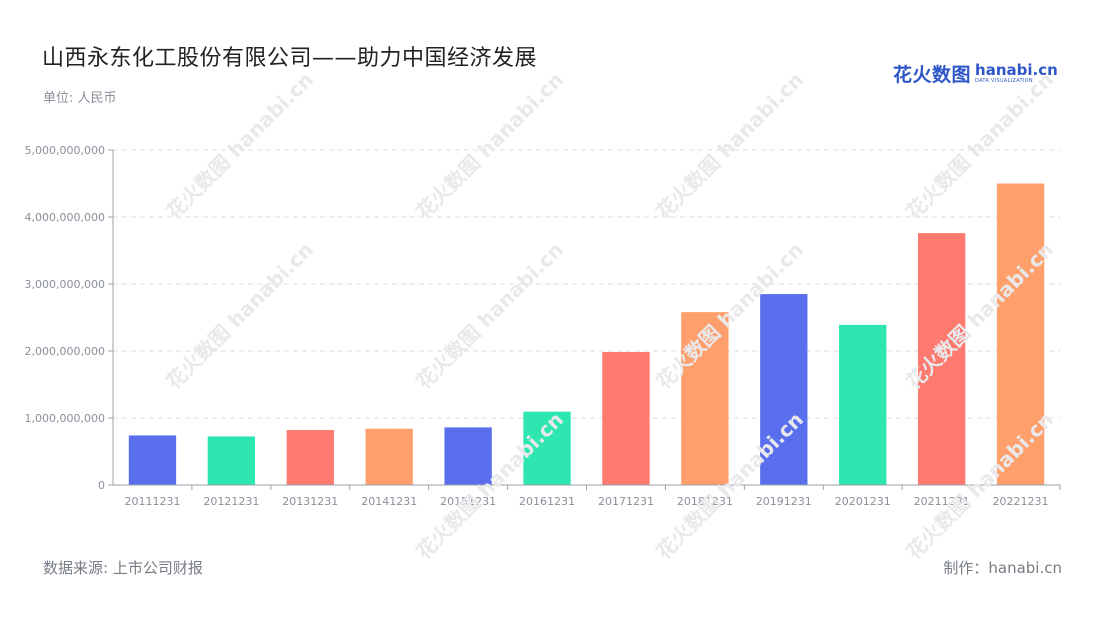 Image resolution: width=1100 pixels, height=620 pixels. What do you see at coordinates (942, 501) in the screenshot?
I see `x-tick-label: 20211231` at bounding box center [942, 501].